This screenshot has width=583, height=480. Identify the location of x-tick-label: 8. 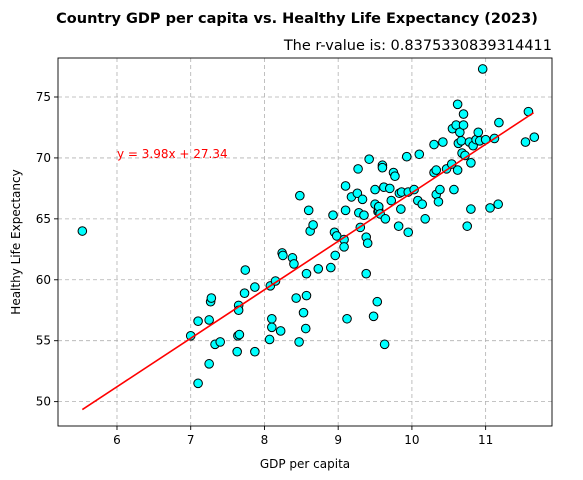
(265, 440).